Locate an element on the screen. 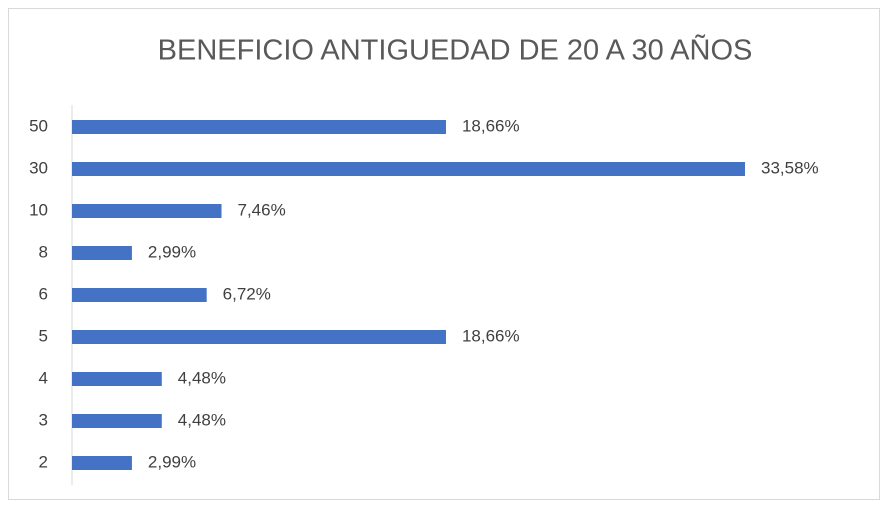 This screenshot has height=513, width=888. y-tick-label: 8 is located at coordinates (43, 251).